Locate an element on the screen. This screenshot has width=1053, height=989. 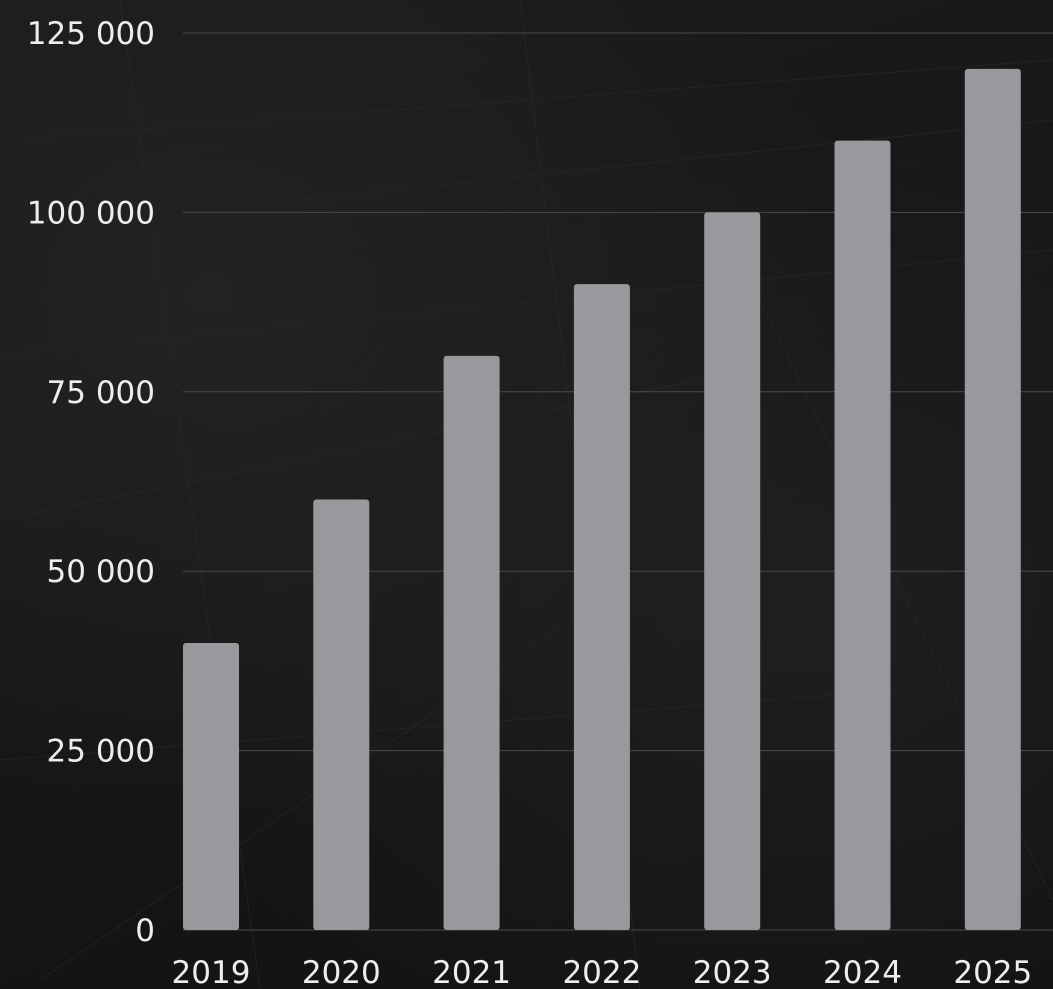
x-tick-label: 2025 is located at coordinates (992, 972).